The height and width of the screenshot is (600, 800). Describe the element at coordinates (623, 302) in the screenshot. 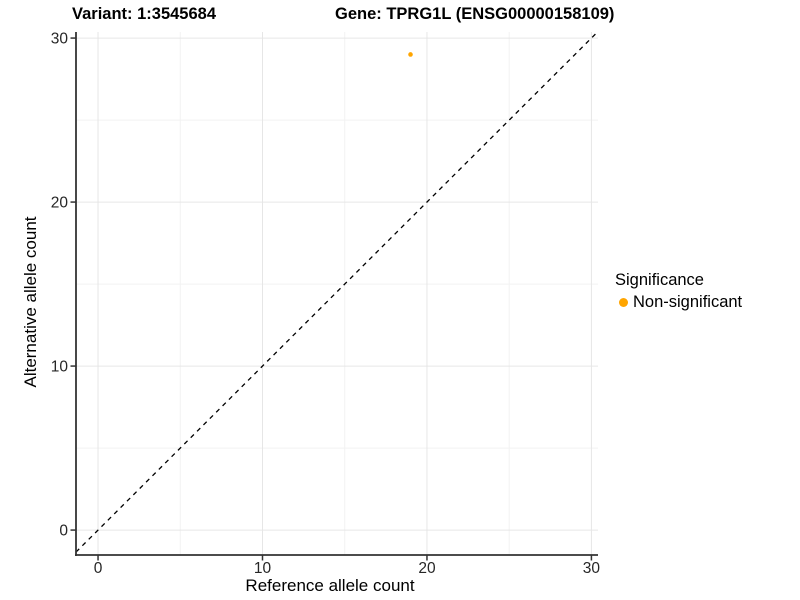

I see `legend-dot-icon` at that location.